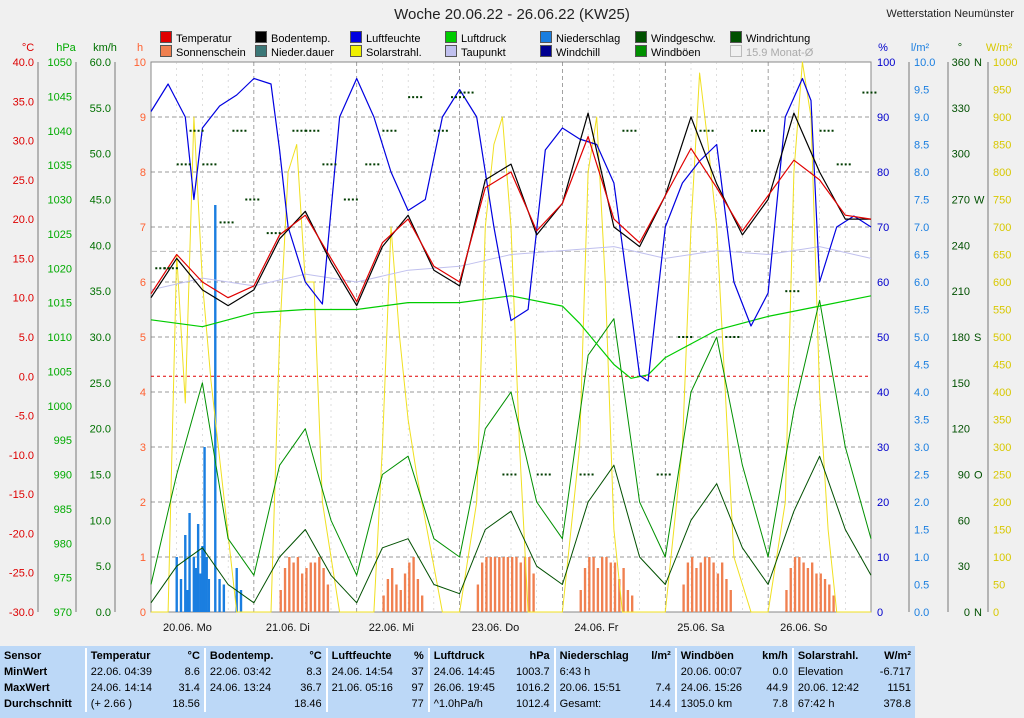 Image resolution: width=1024 pixels, height=718 pixels. What do you see at coordinates (883, 338) in the screenshot?
I see `pct-tick: 50` at bounding box center [883, 338].